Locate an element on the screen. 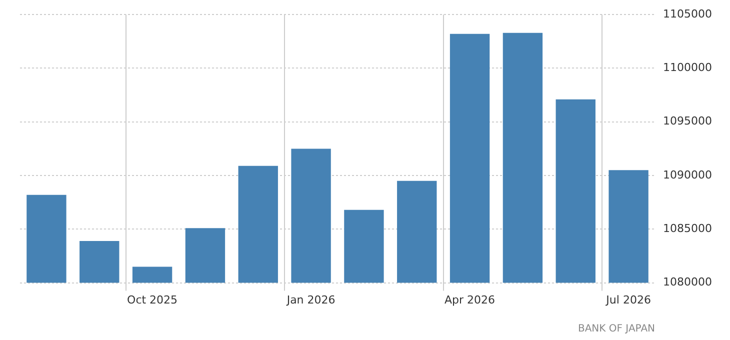 This screenshot has height=340, width=730. y-tick-label: 1095000 is located at coordinates (687, 121).